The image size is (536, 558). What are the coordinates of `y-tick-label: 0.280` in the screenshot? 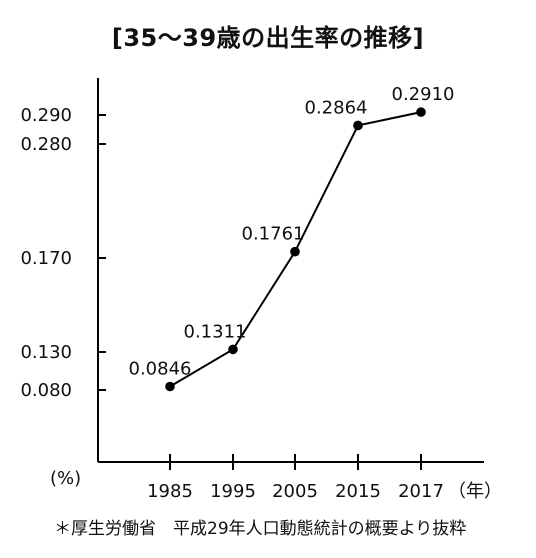 It's located at (46, 144).